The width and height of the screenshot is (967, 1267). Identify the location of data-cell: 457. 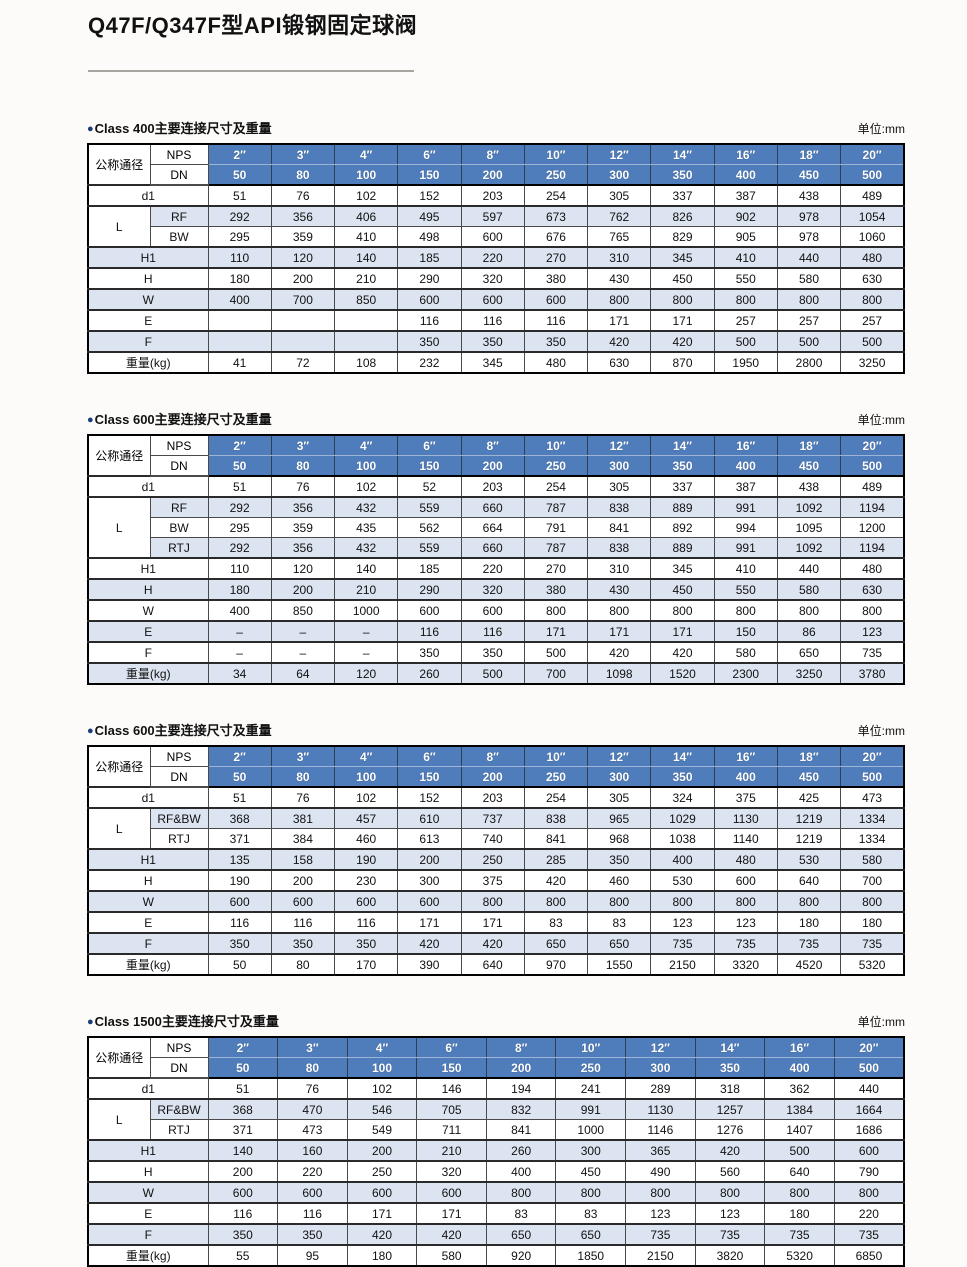
(366, 818).